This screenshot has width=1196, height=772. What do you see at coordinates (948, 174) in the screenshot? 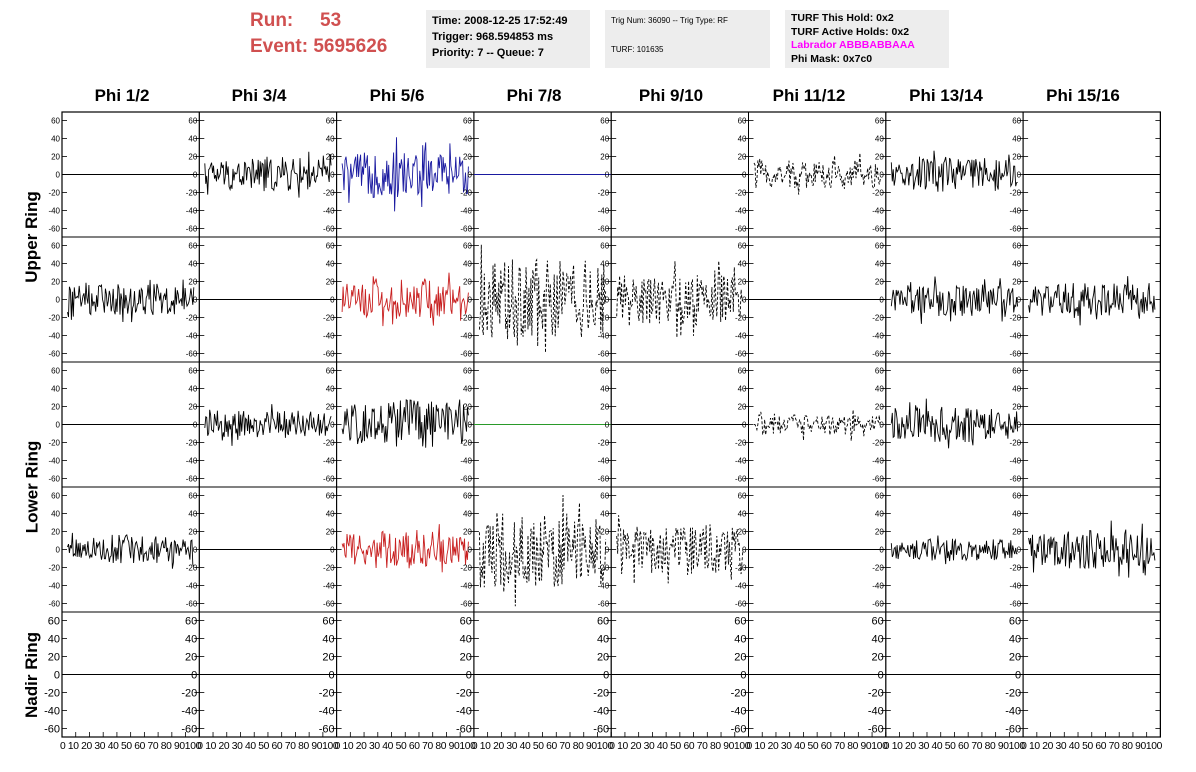
I see `panel-r0-c6: 60 40 20 0 -20 -40 -60` at bounding box center [948, 174].